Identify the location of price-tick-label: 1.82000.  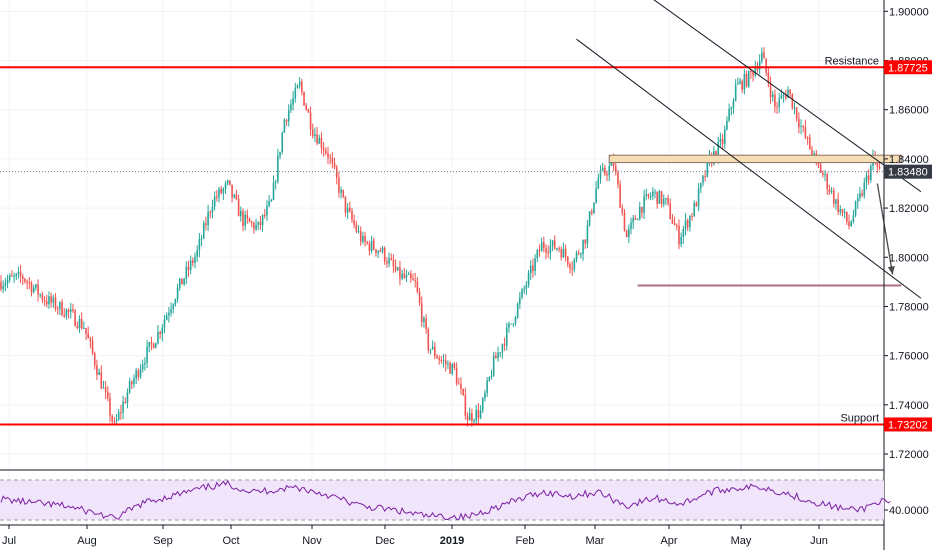
(909, 209).